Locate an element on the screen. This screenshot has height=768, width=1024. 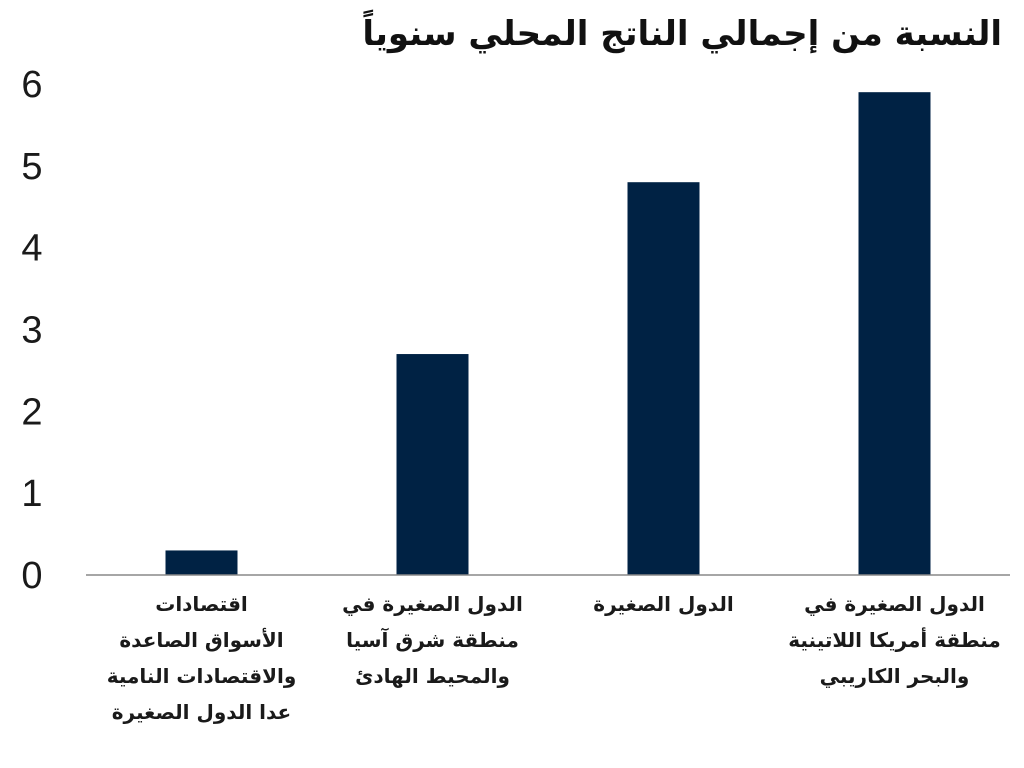
y-tick-label: 5 is located at coordinates (31, 167).